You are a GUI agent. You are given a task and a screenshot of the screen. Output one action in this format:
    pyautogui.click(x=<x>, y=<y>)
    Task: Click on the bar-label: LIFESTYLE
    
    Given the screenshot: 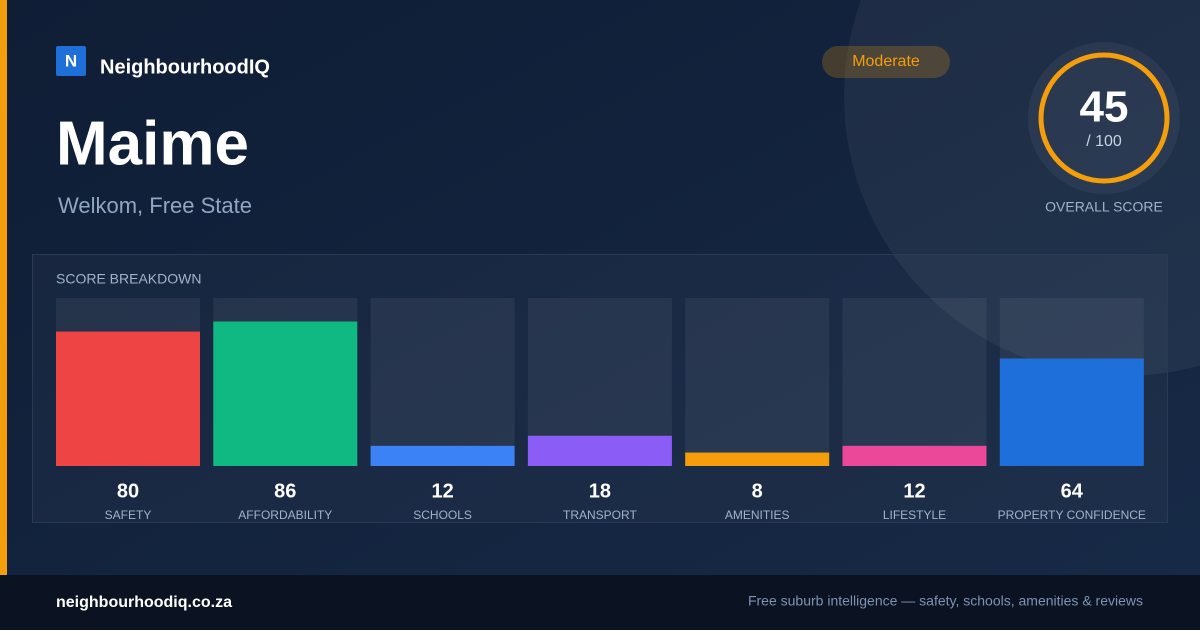 What is the action you would take?
    pyautogui.click(x=914, y=515)
    